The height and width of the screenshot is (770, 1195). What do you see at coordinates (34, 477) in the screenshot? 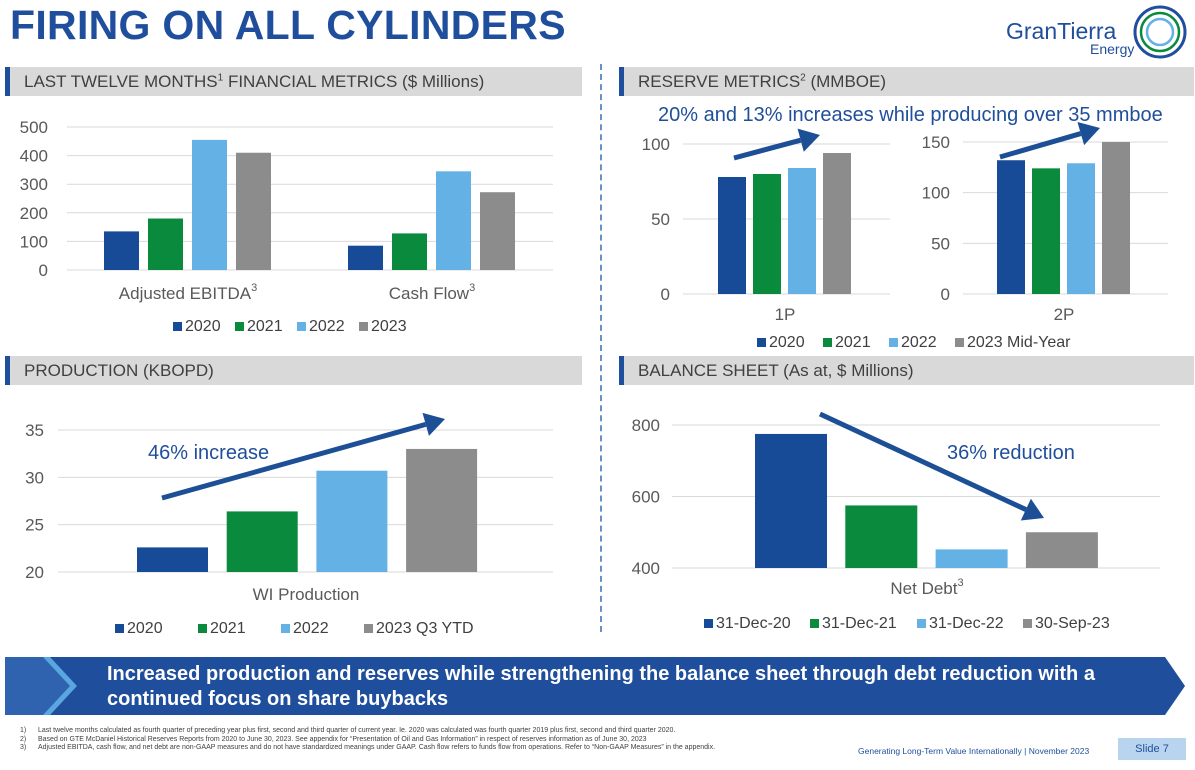
I see `y-tick-label: 30` at bounding box center [34, 477].